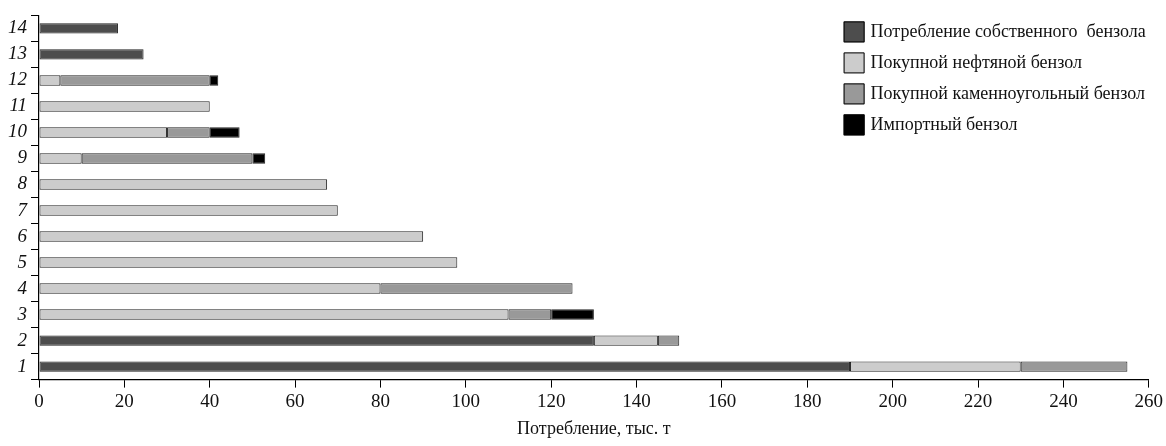 This screenshot has width=1166, height=446. Describe the element at coordinates (22, 183) in the screenshot. I see `y-tick-label: 8` at that location.